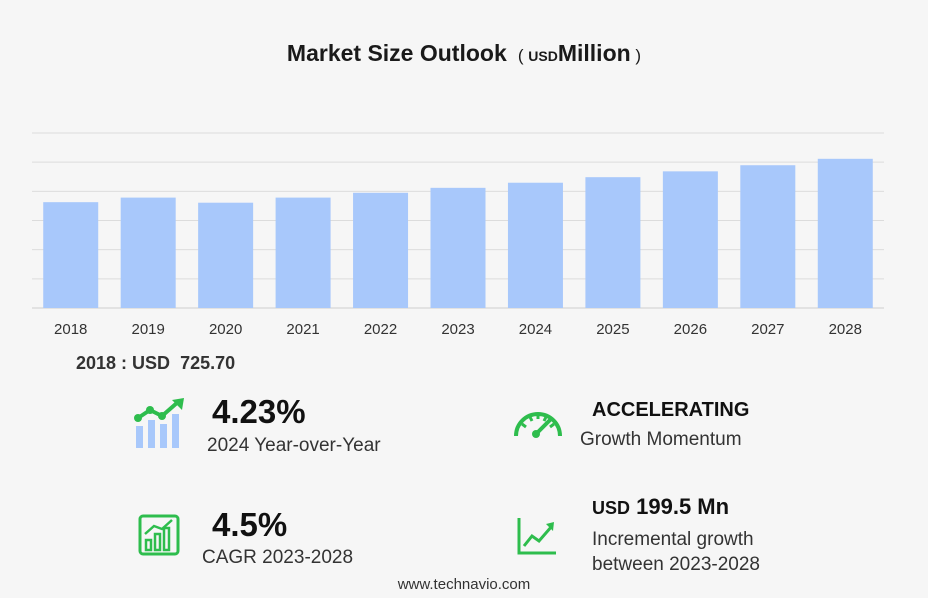  I want to click on chart-title-unit: ( USDMillion ), so click(577, 53).